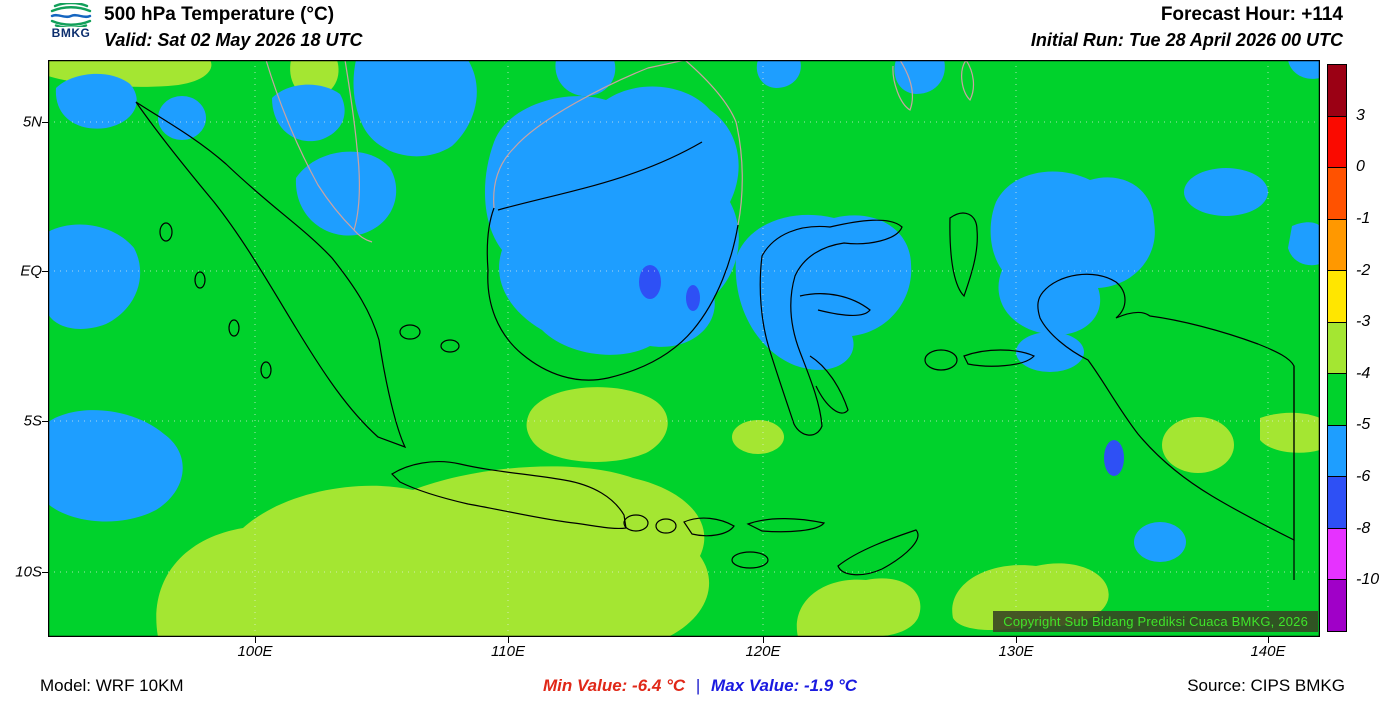 This screenshot has height=709, width=1400. I want to click on colorbar-label: 3, so click(1360, 115).